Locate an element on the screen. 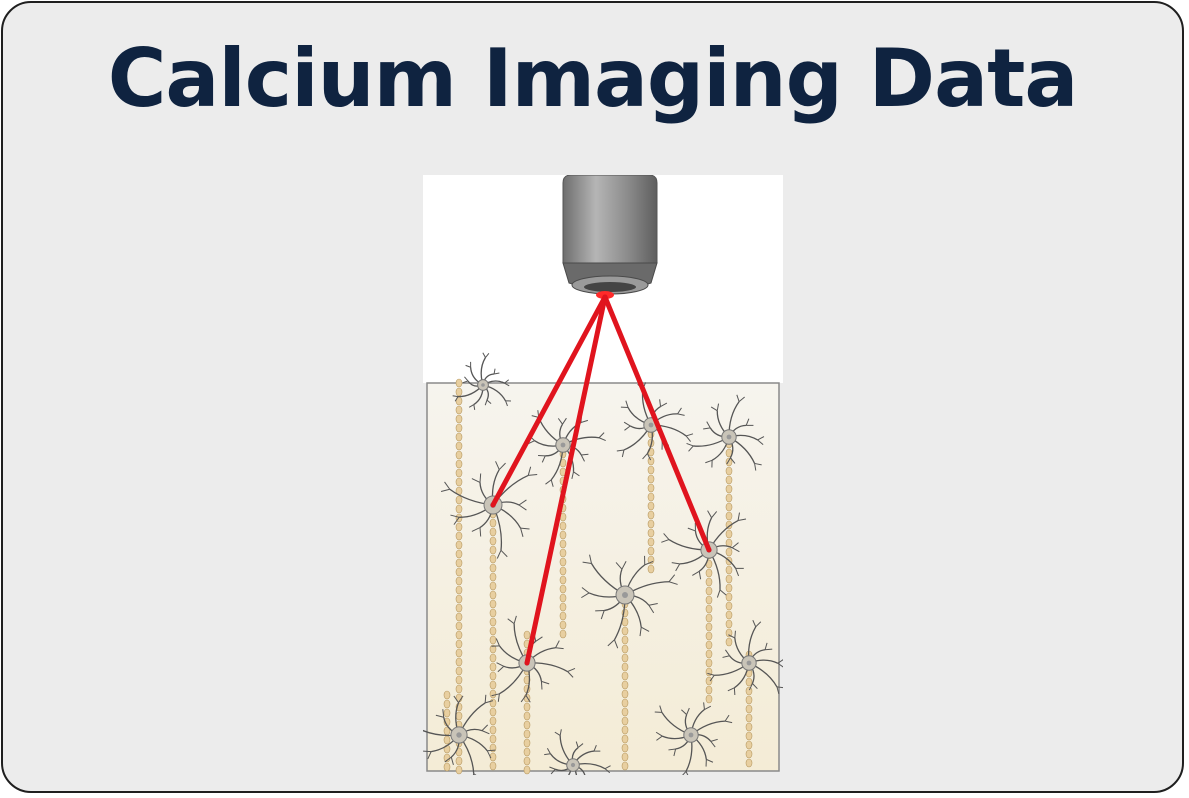 The width and height of the screenshot is (1189, 798). tissue-block is located at coordinates (603, 577).